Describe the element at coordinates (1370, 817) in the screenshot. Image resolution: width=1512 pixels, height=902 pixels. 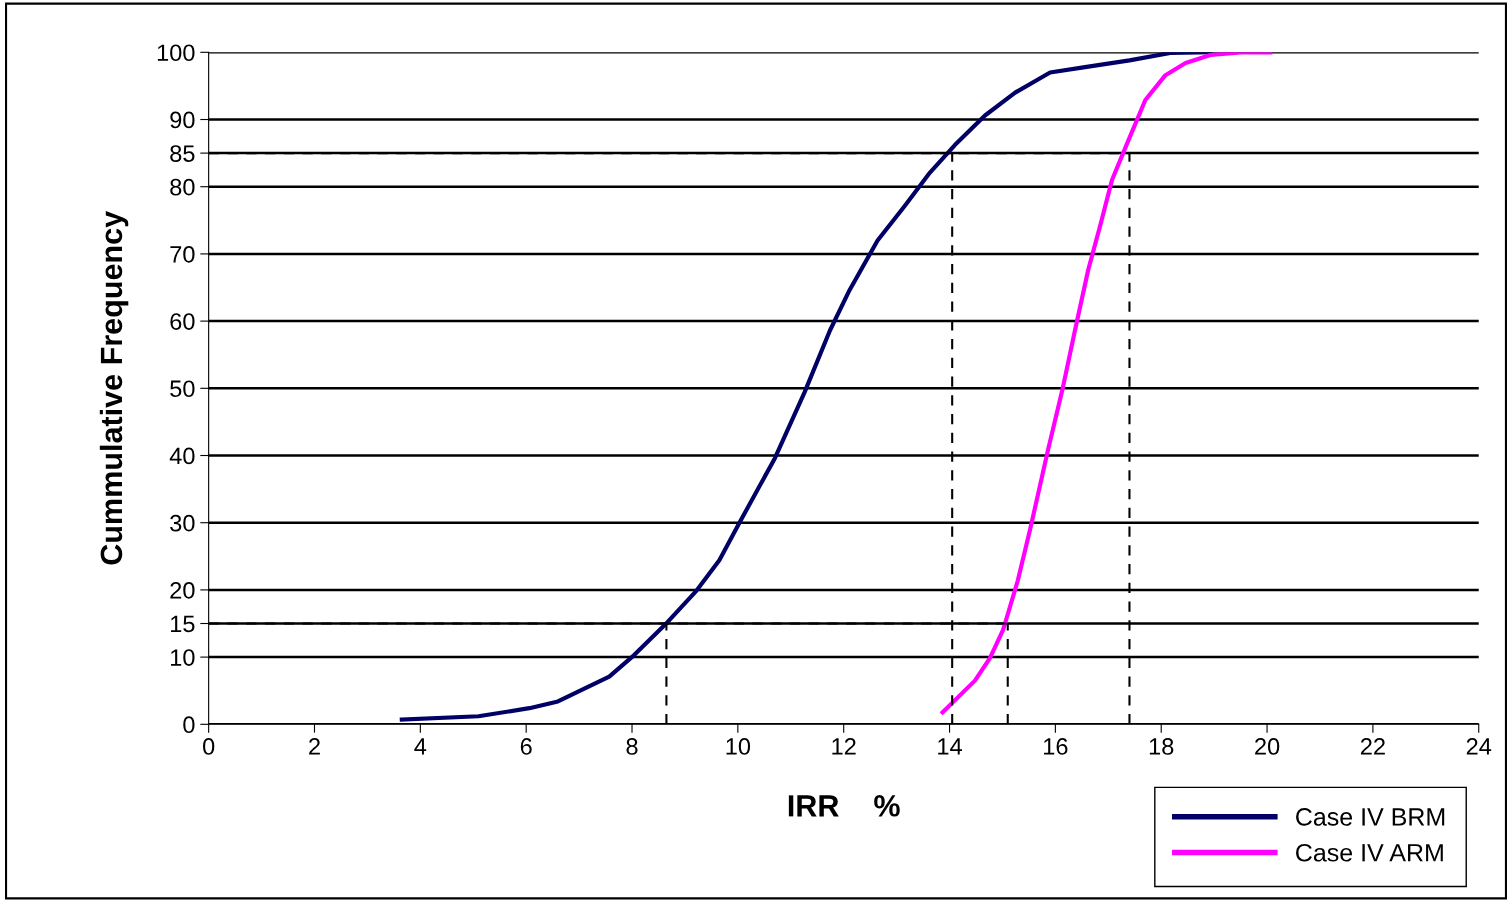
I see `legend-label: Case IV BRM` at that location.